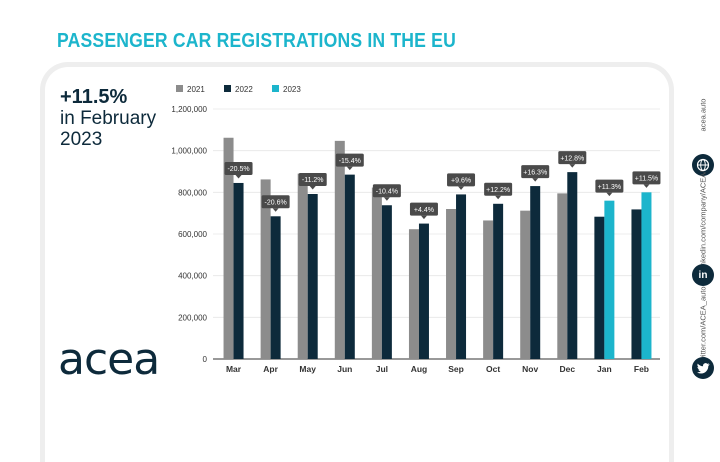  What do you see at coordinates (292, 89) in the screenshot?
I see `legend-label-2023: 2023` at bounding box center [292, 89].